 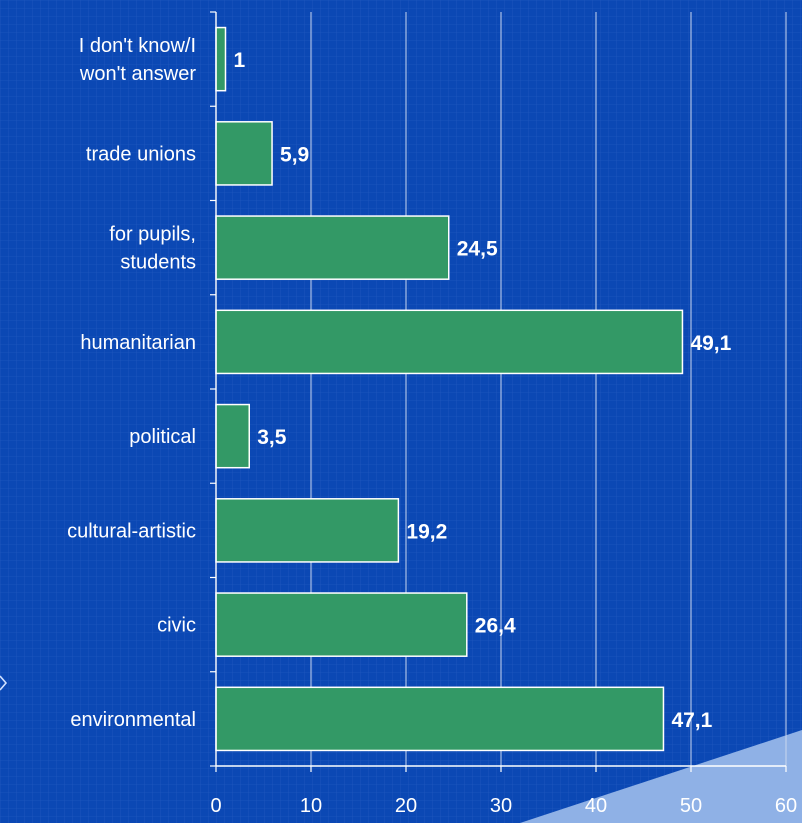 I want to click on category-label-line: environmental, so click(x=133, y=720).